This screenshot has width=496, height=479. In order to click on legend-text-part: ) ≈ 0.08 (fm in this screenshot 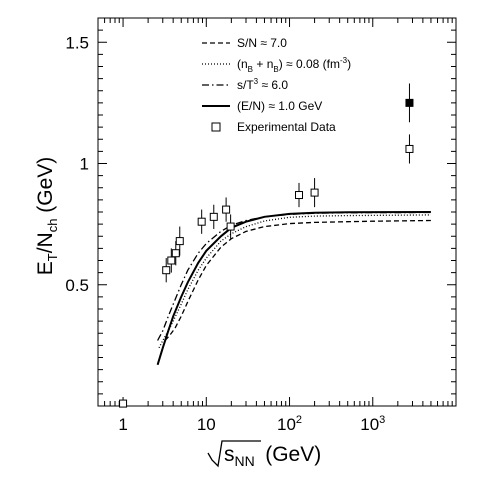, I will do `click(309, 64)`.